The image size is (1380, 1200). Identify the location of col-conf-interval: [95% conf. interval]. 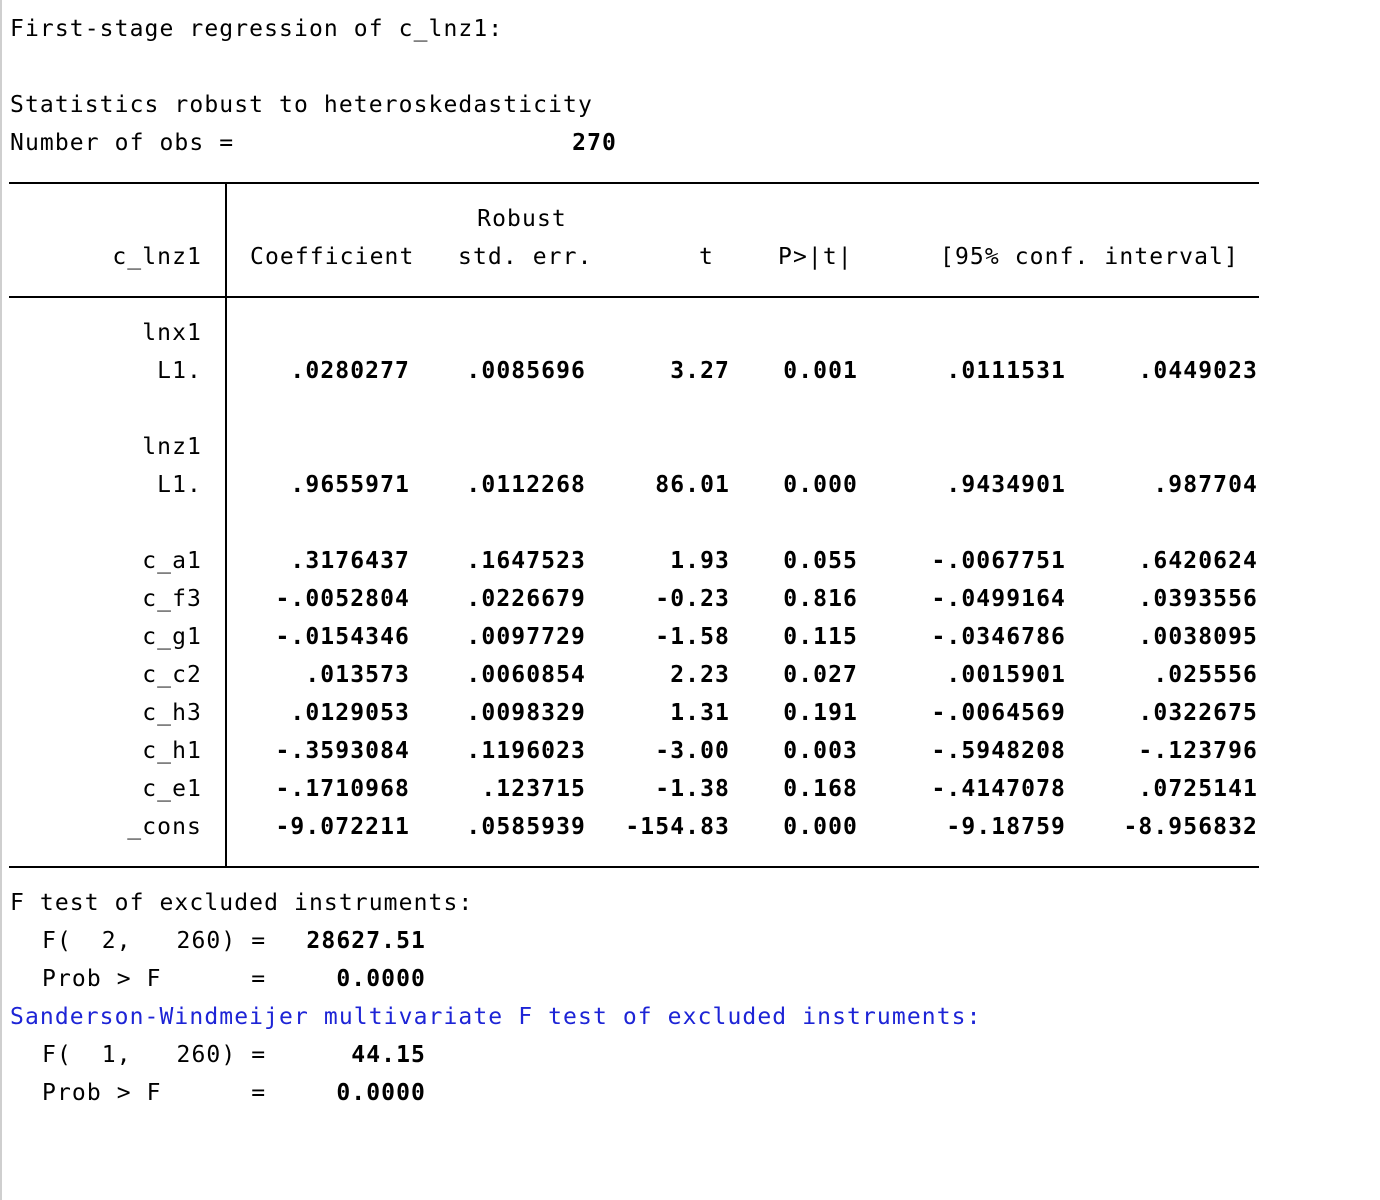
(1089, 257).